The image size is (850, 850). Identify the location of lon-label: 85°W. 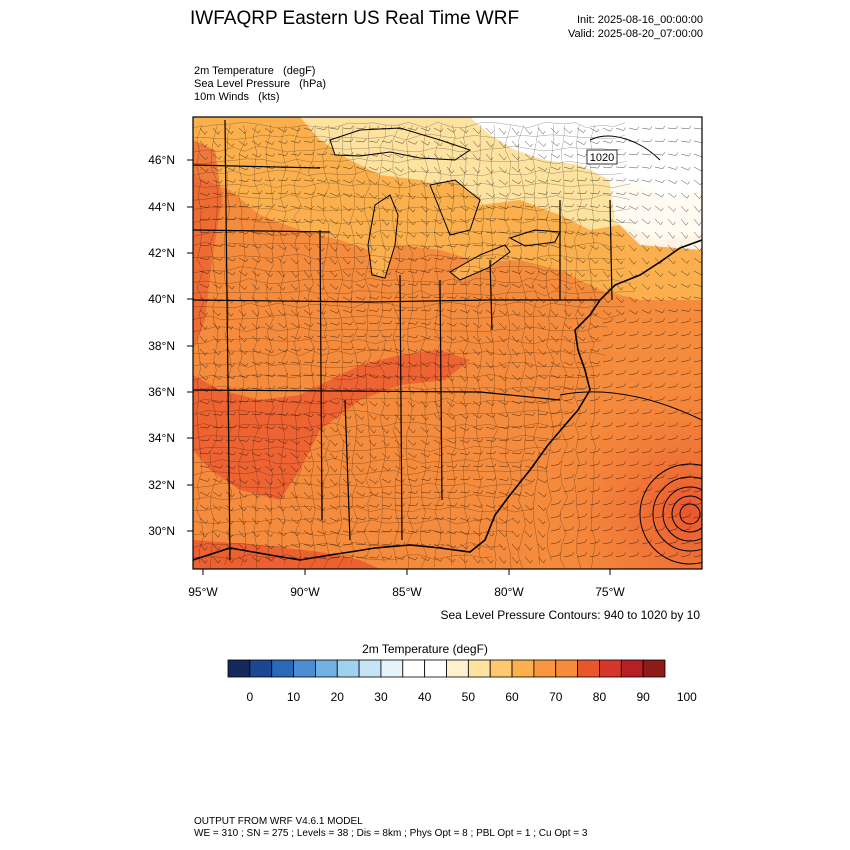
(407, 592).